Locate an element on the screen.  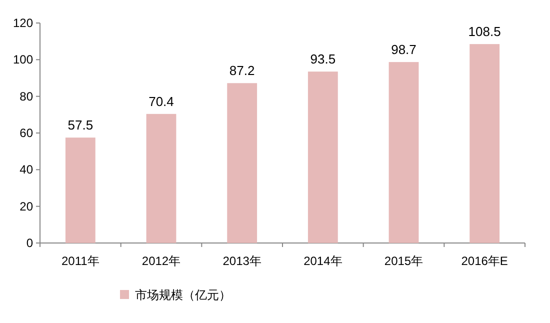
data-label: 108.5 is located at coordinates (484, 32).